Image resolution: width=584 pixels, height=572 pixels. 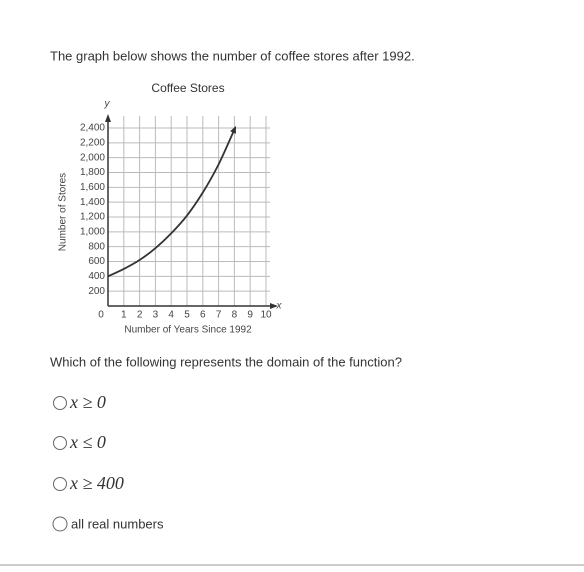 What do you see at coordinates (92, 231) in the screenshot?
I see `y-tick-label: 1,000` at bounding box center [92, 231].